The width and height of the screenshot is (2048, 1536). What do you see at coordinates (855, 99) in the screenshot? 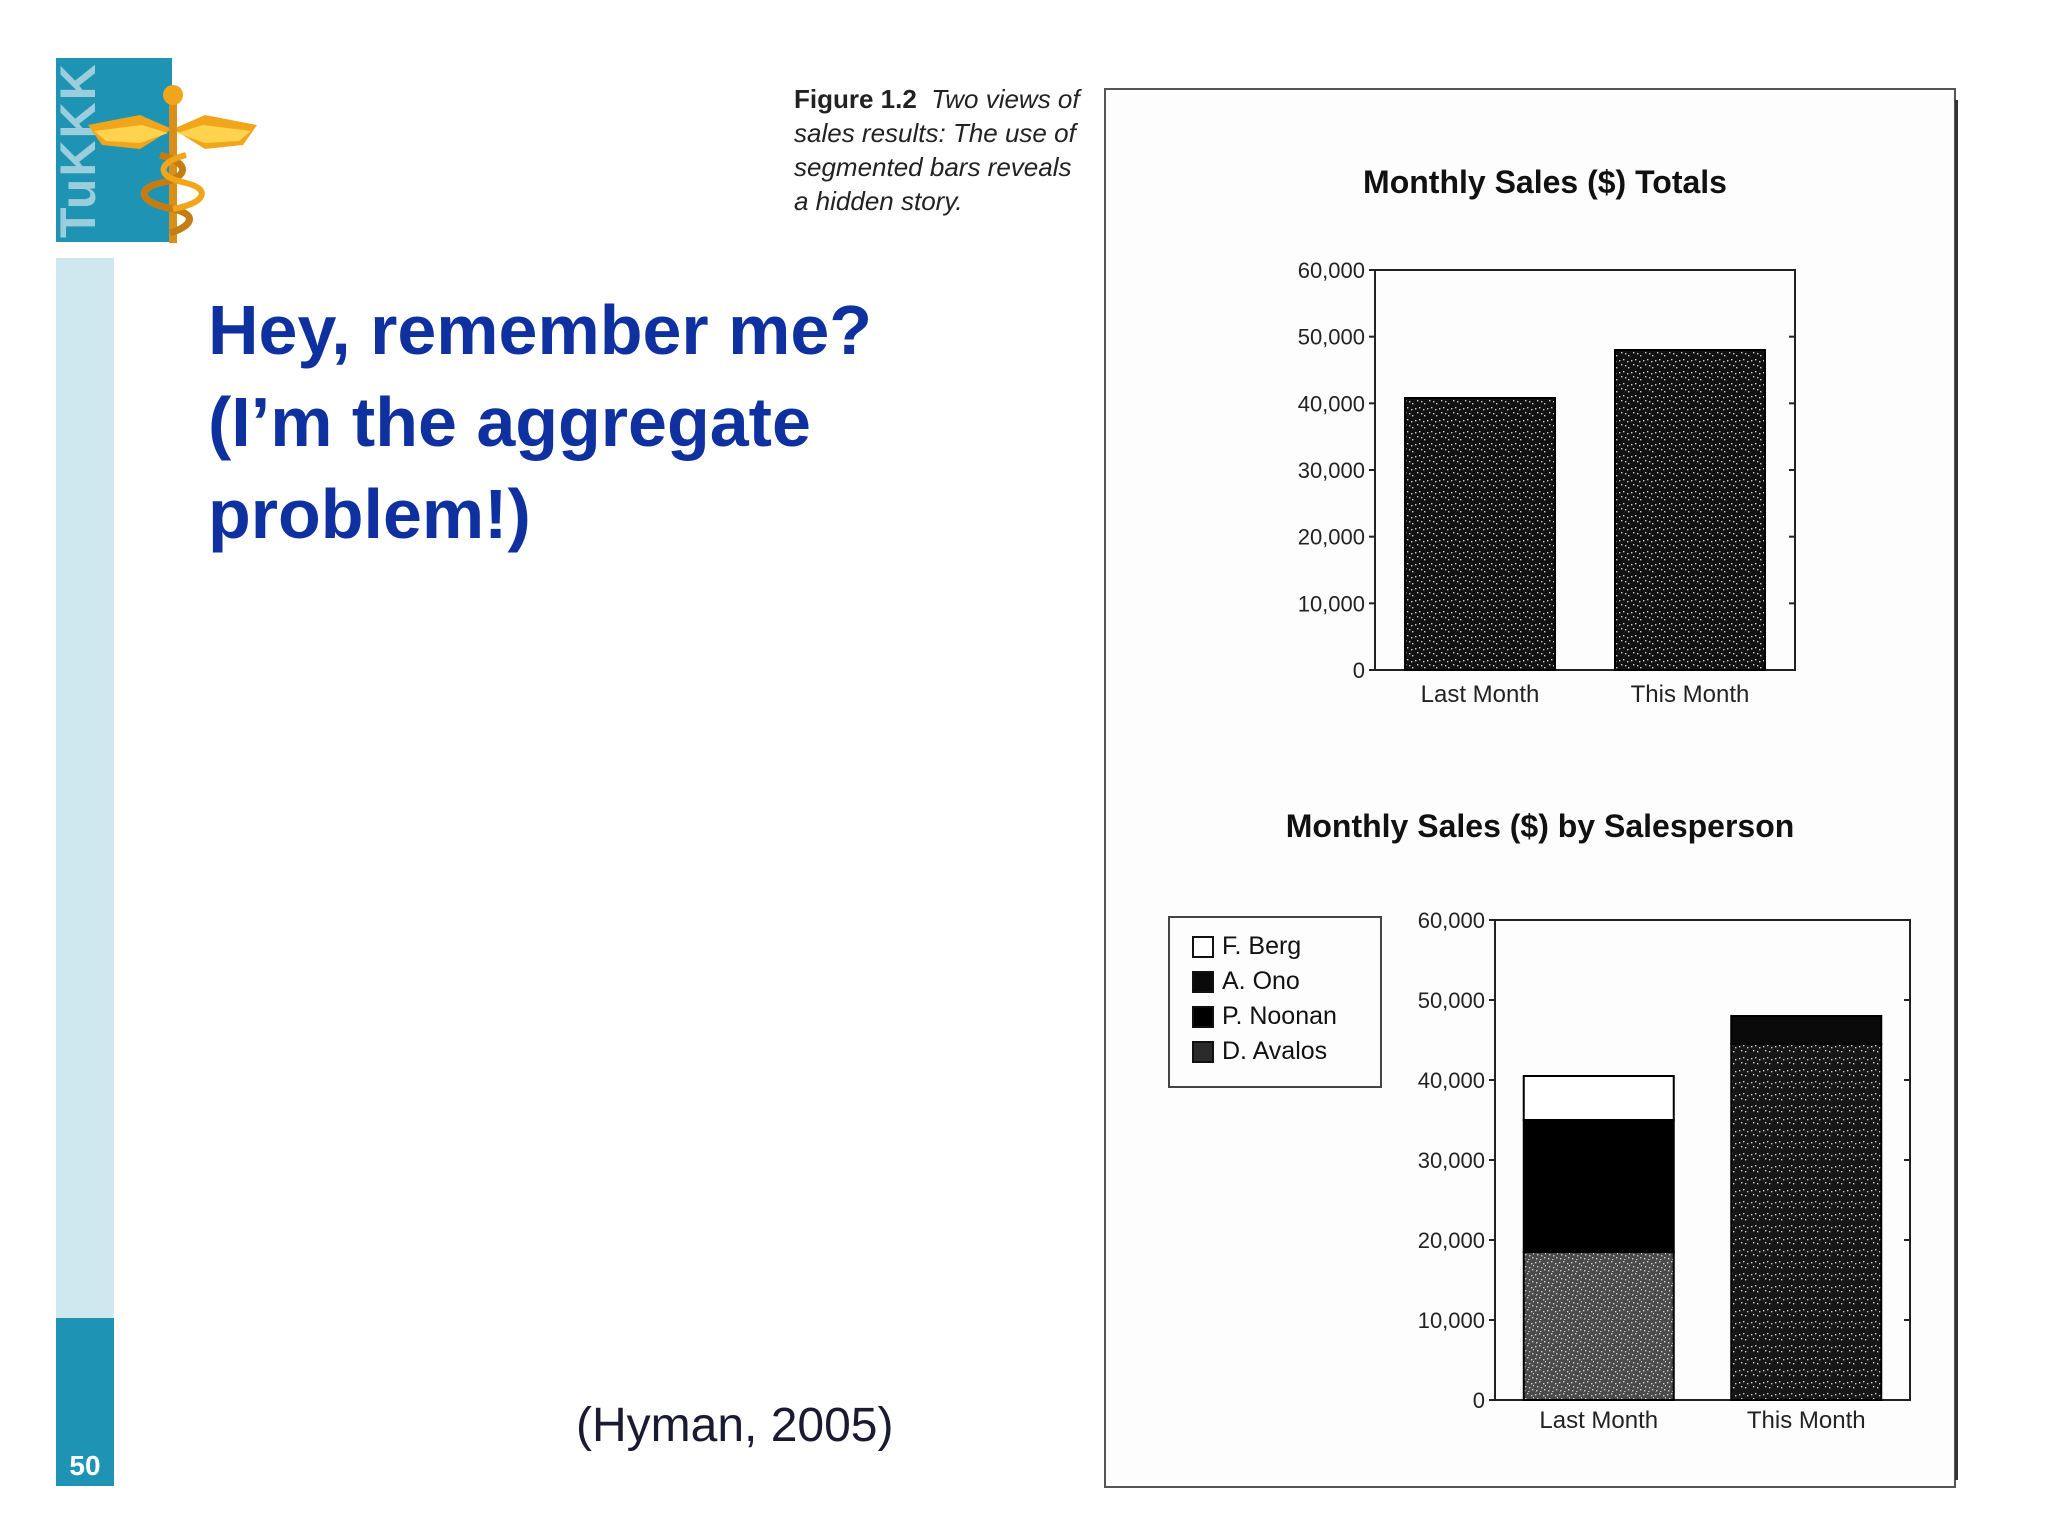
I see `figure-label: Figure 1.2` at bounding box center [855, 99].